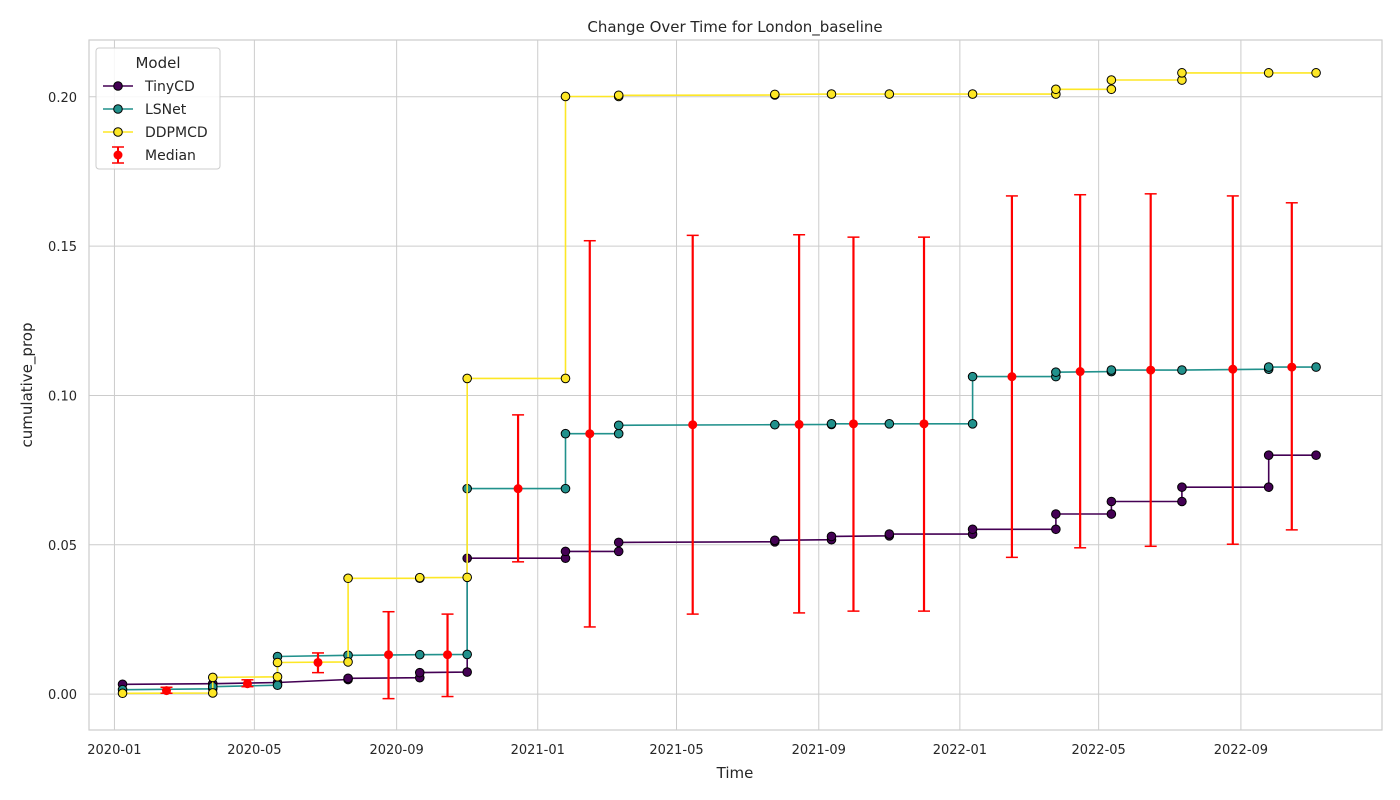  Describe the element at coordinates (149, 87) in the screenshot. I see `legend-entry-tinycd: TinyCD` at that location.